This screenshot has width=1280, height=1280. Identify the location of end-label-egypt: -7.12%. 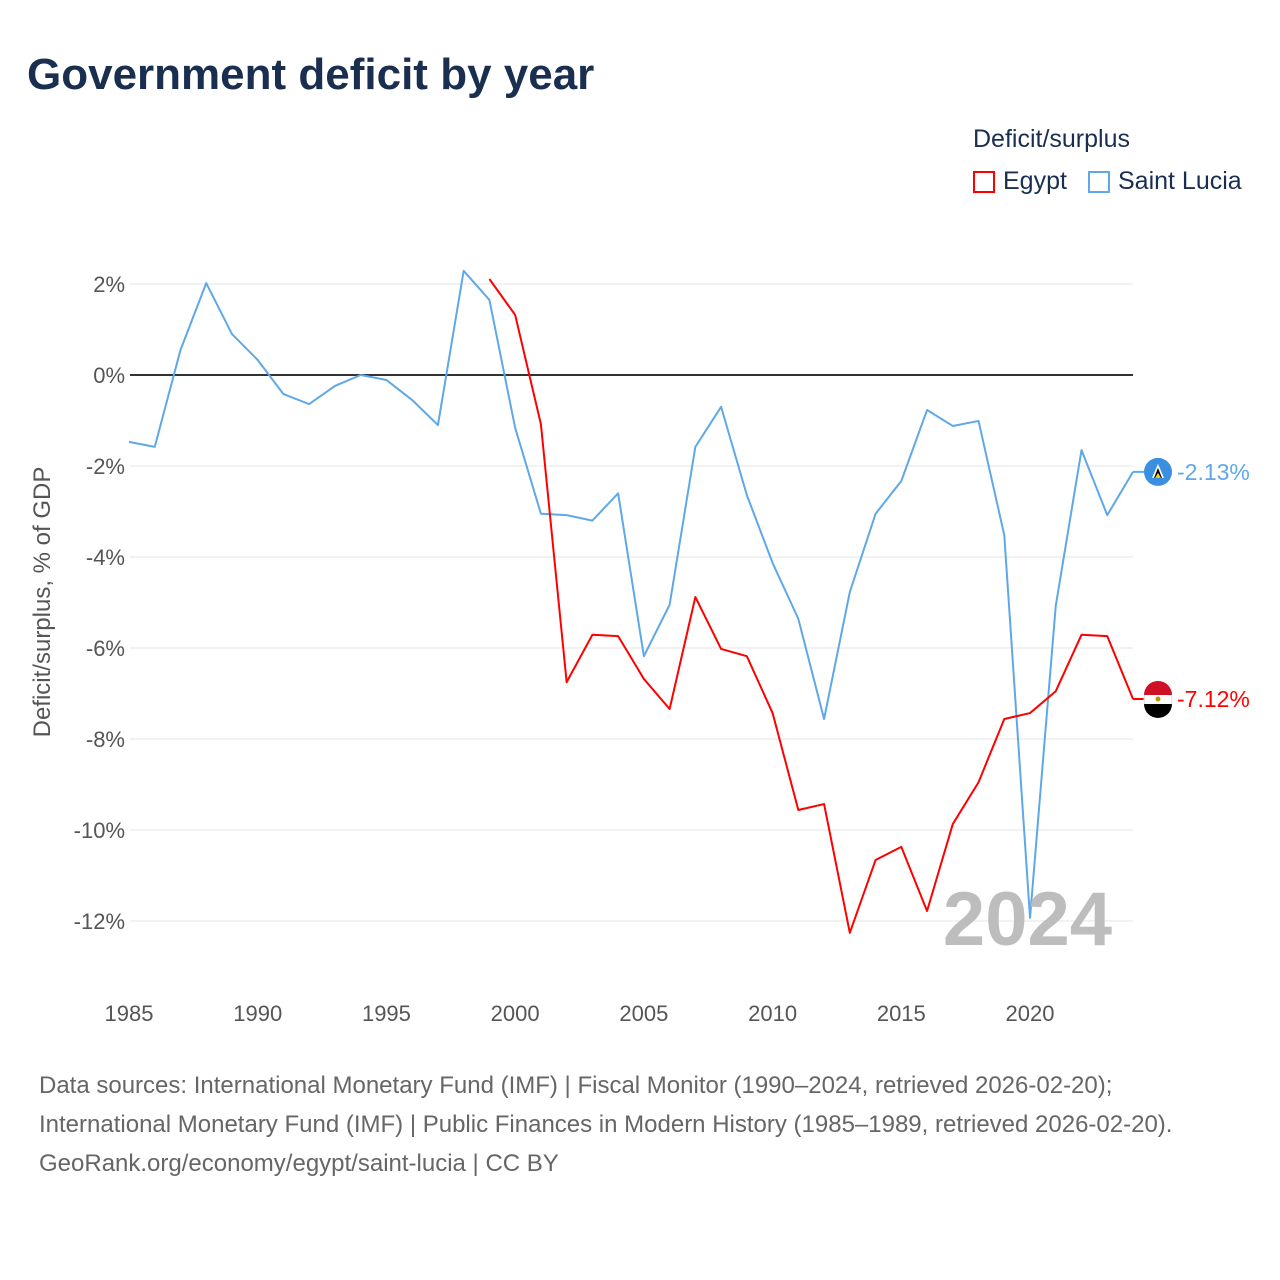
(1213, 699).